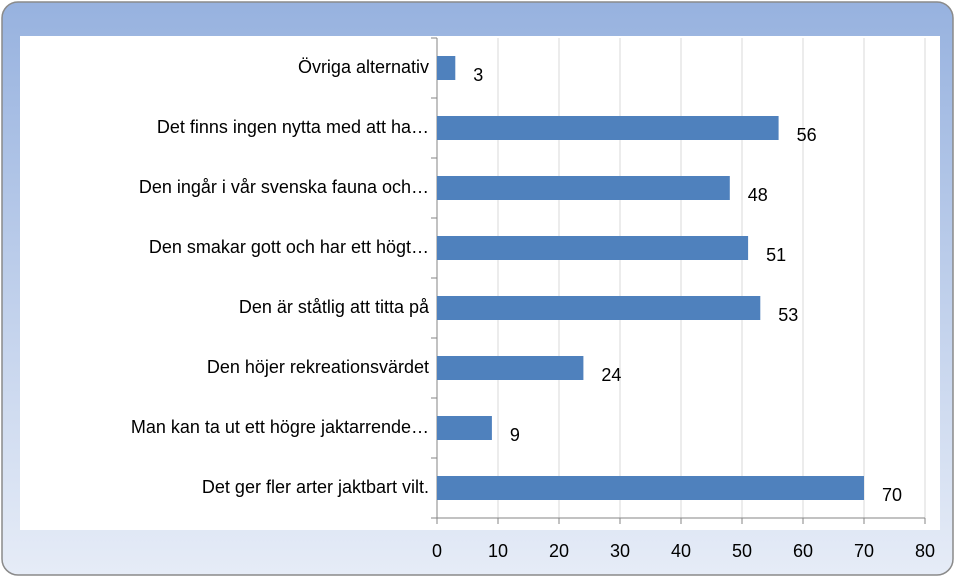 The image size is (956, 578). What do you see at coordinates (611, 375) in the screenshot?
I see `data-label: 24` at bounding box center [611, 375].